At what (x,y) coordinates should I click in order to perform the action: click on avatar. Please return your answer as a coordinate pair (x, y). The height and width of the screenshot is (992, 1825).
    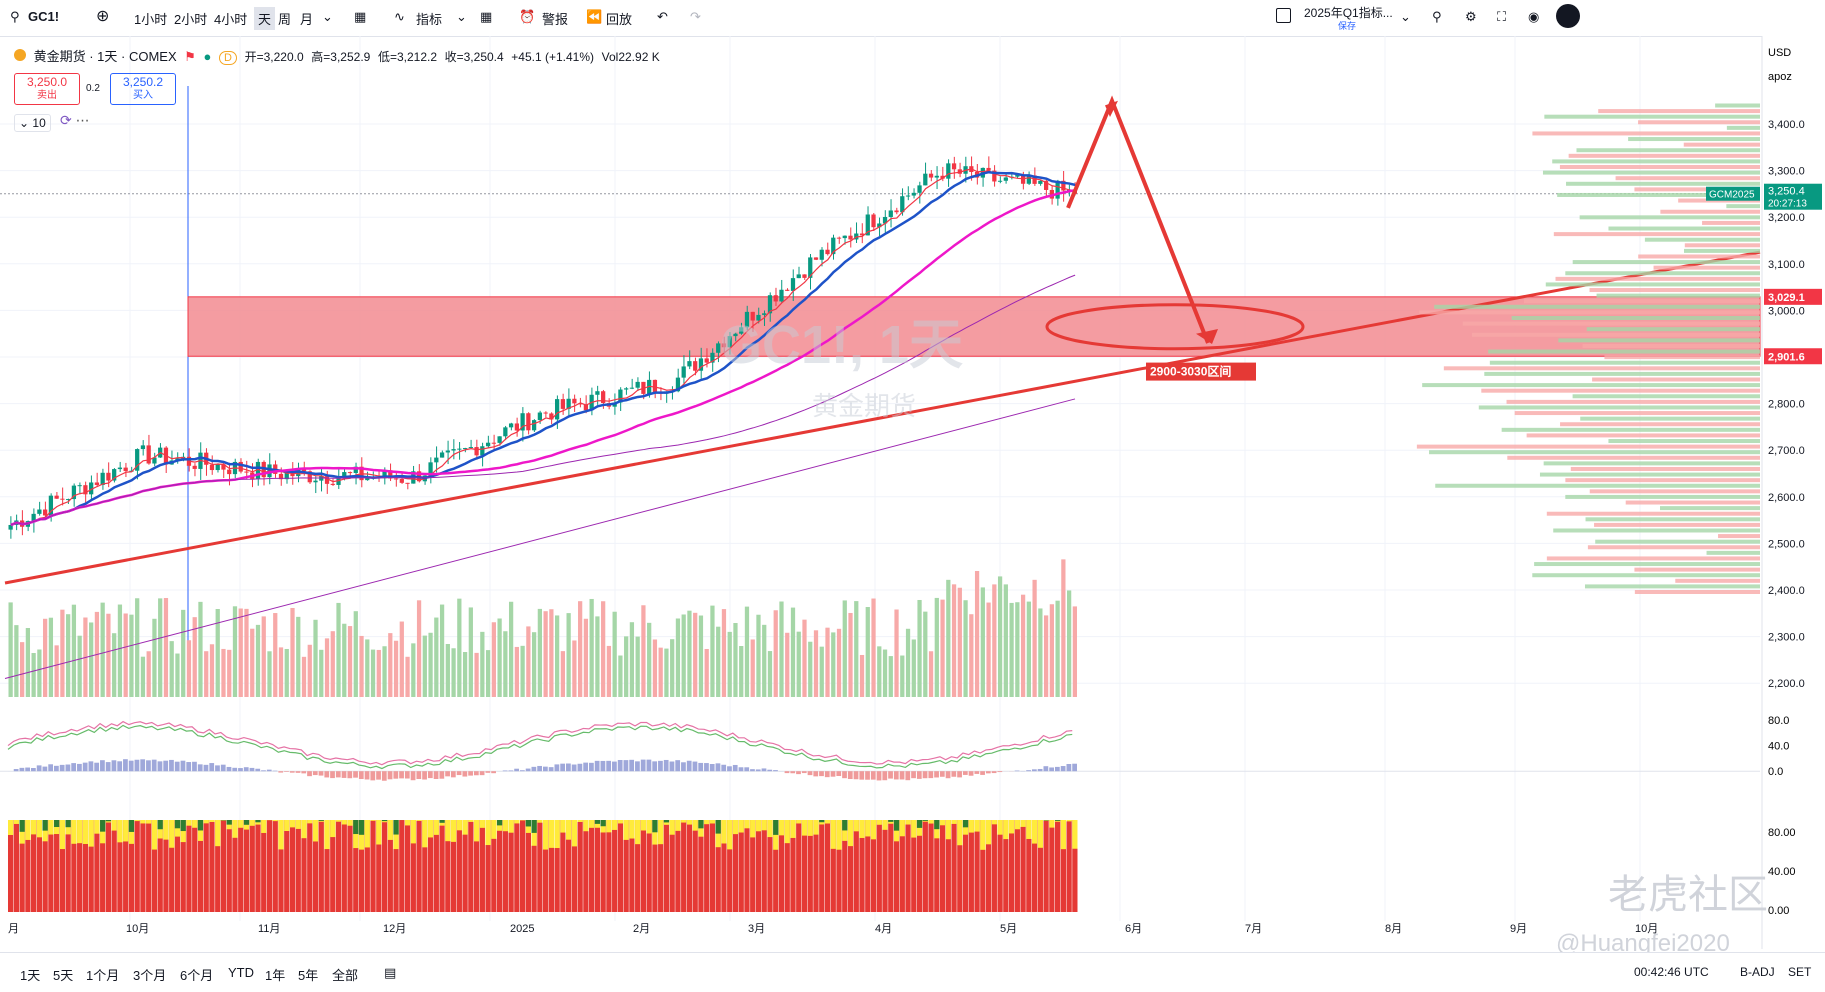
    Looking at the image, I should click on (1568, 16).